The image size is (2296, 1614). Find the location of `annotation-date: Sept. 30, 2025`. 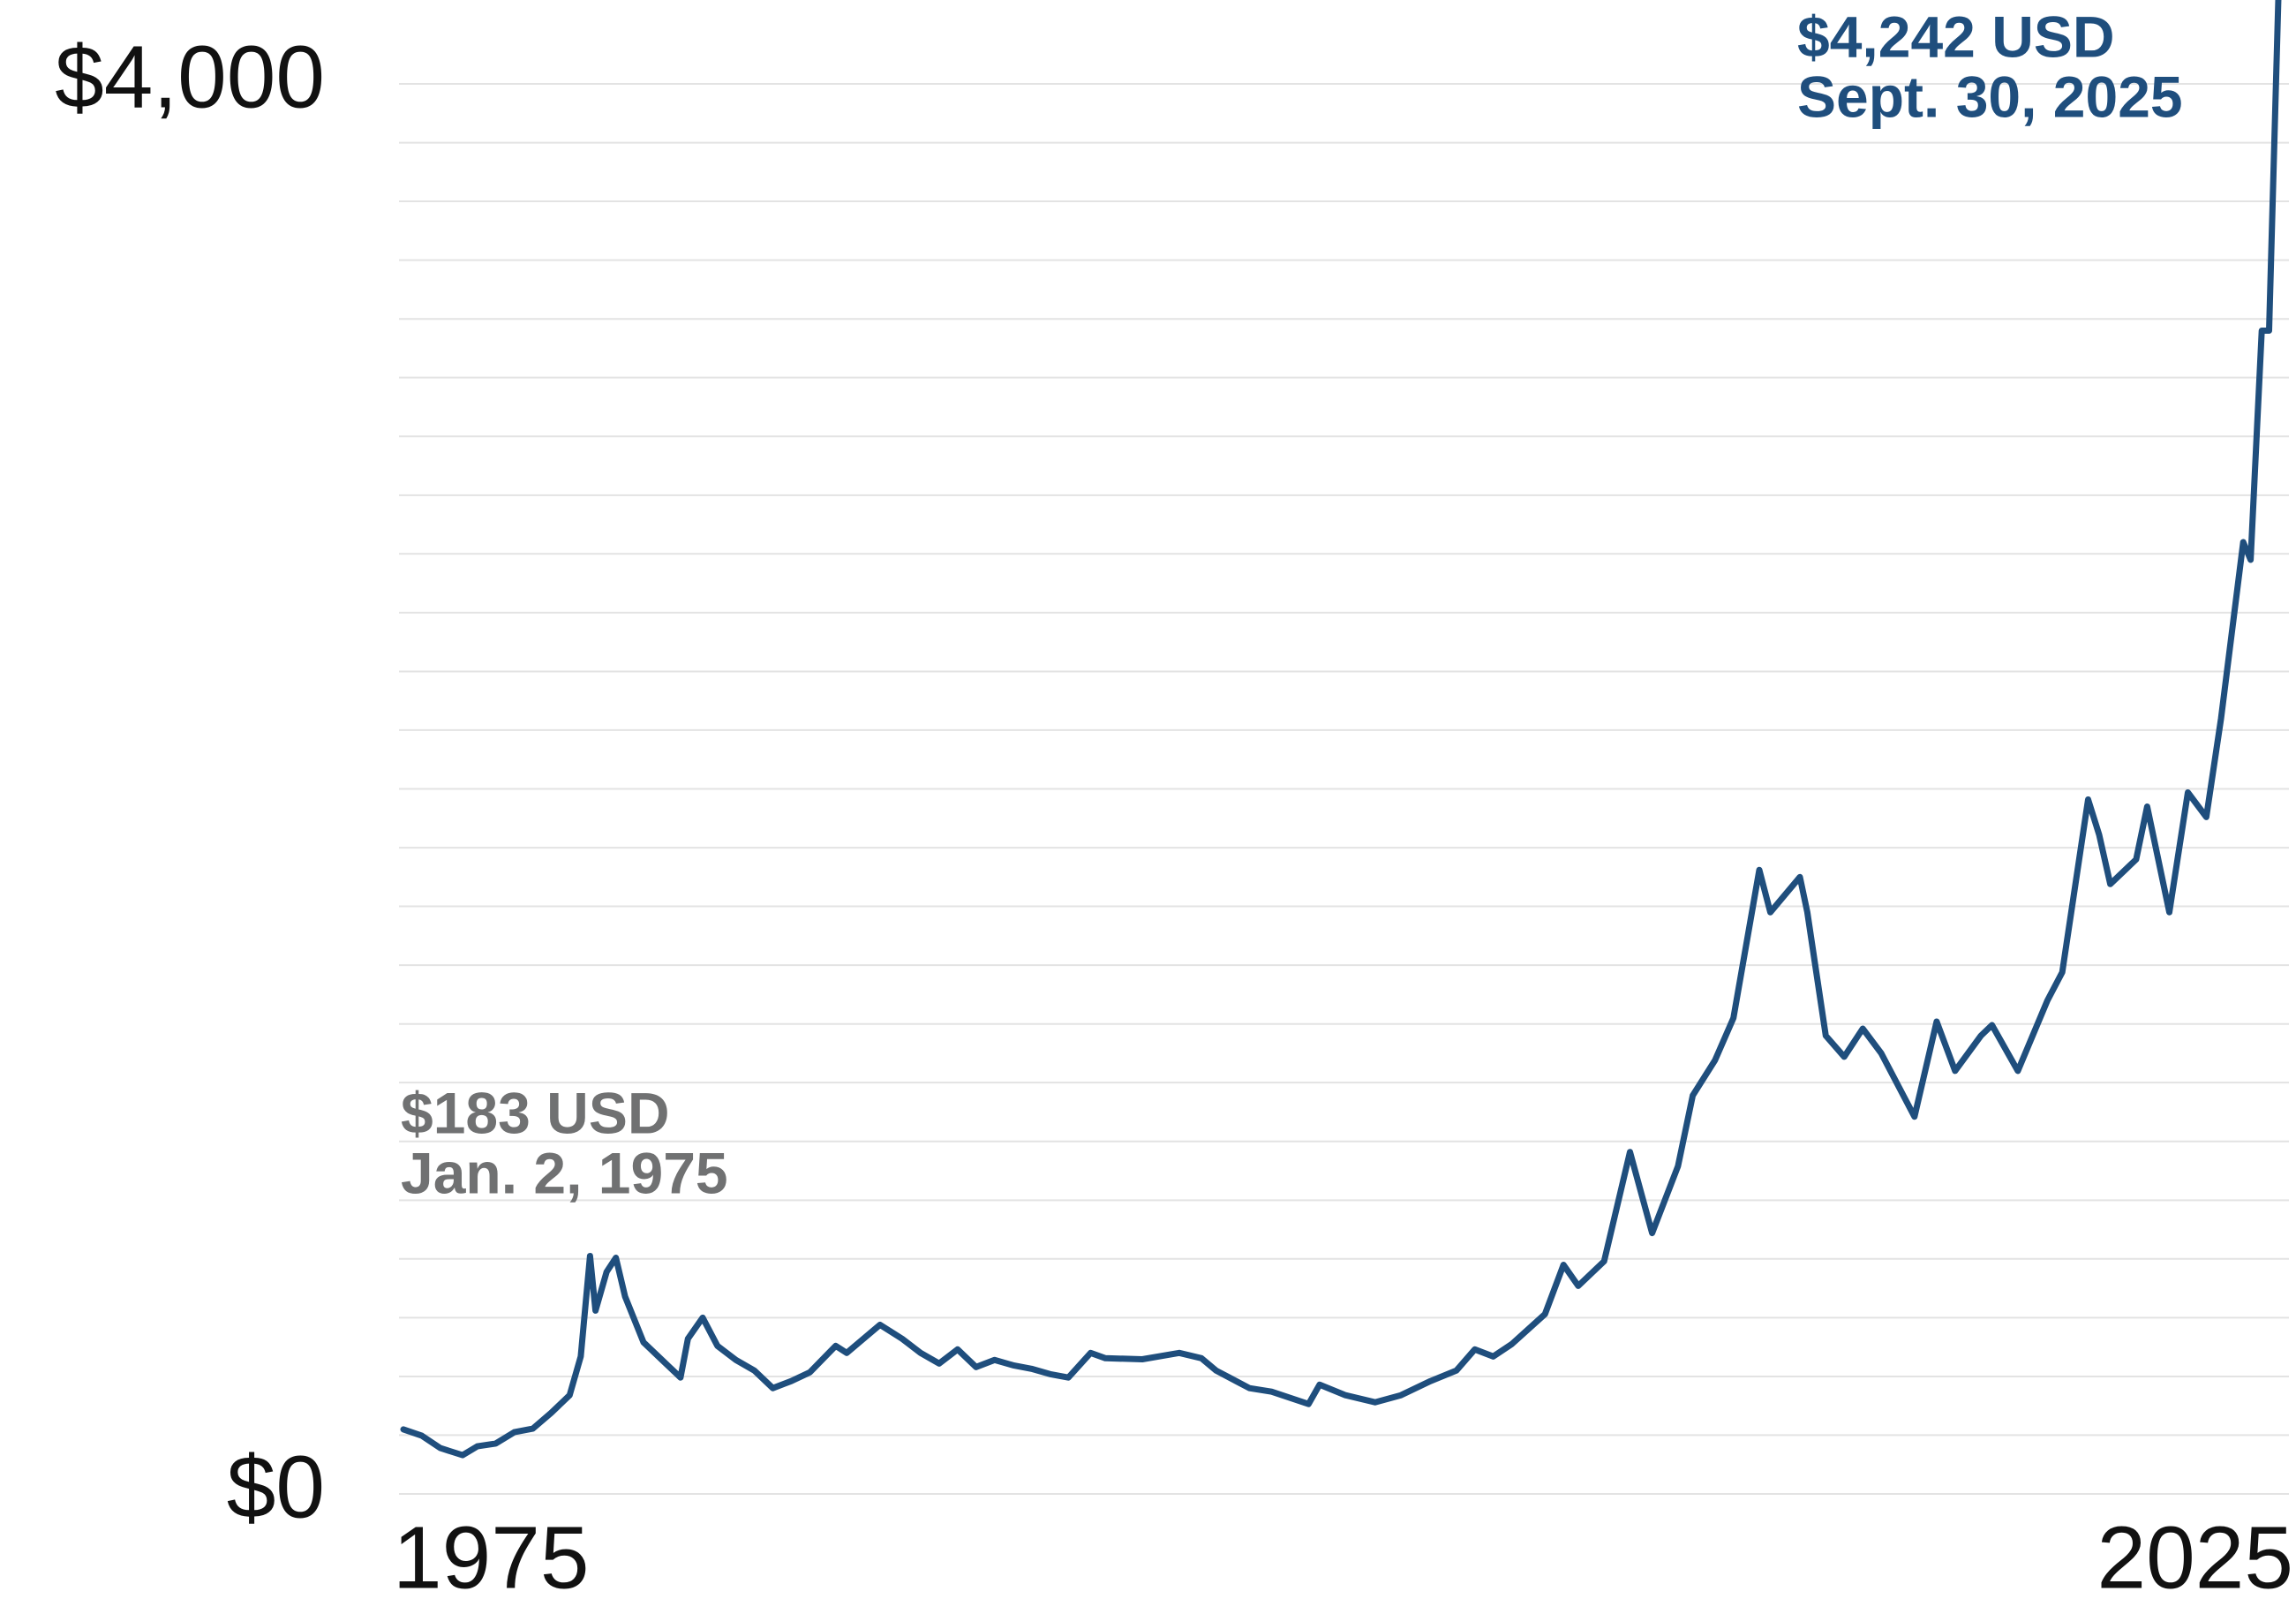

annotation-date: Sept. 30, 2025 is located at coordinates (1990, 96).